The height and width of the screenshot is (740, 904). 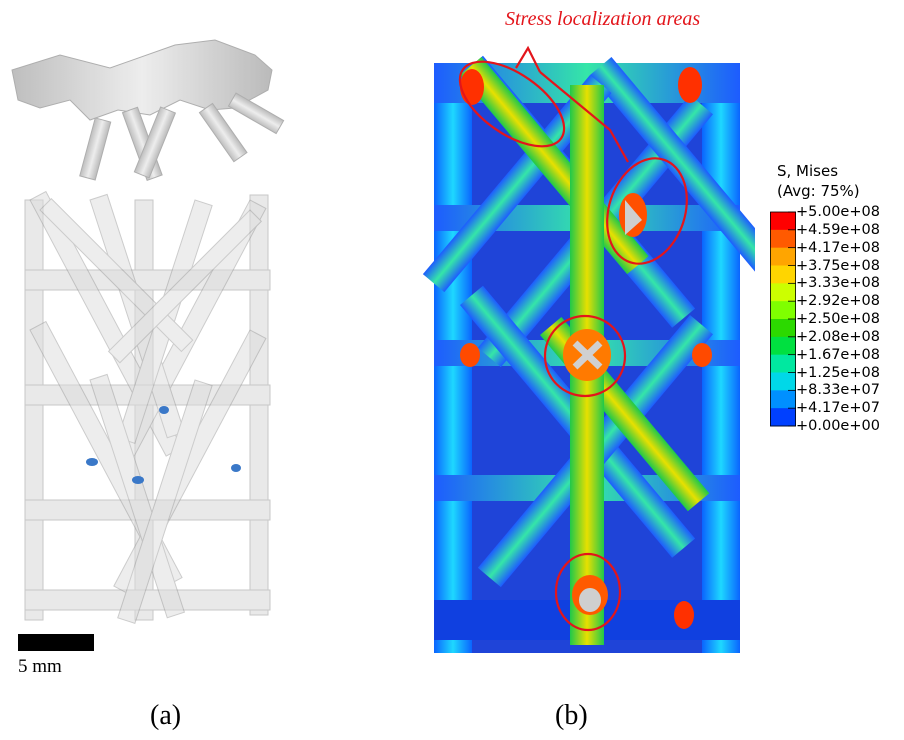 What do you see at coordinates (838, 426) in the screenshot?
I see `legend-tick-label: +0.00e+00` at bounding box center [838, 426].